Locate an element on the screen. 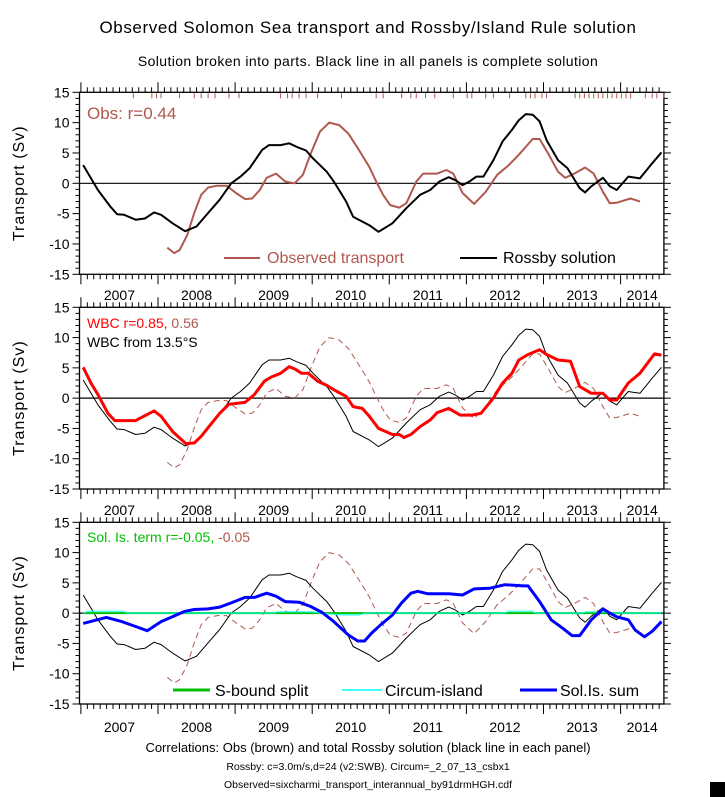  annotation-obs-r: Obs: r=0.44 is located at coordinates (131, 113).